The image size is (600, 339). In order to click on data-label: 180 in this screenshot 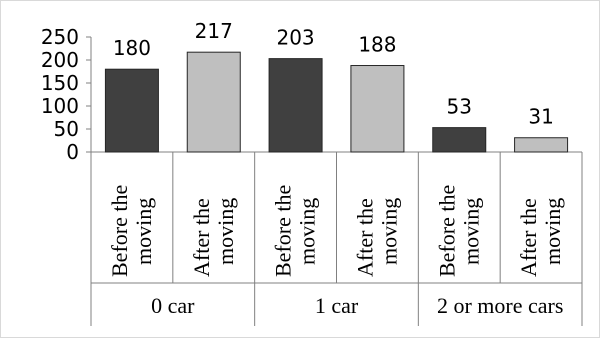, I will do `click(132, 48)`.